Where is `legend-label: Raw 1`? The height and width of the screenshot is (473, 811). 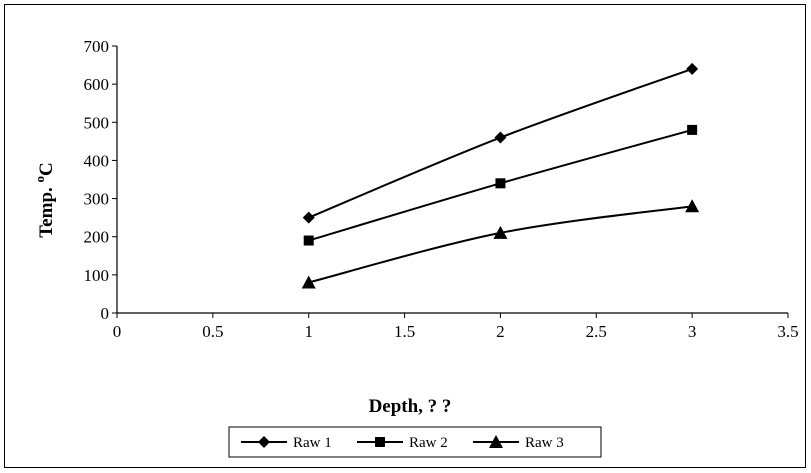 legend-label: Raw 1 is located at coordinates (312, 443).